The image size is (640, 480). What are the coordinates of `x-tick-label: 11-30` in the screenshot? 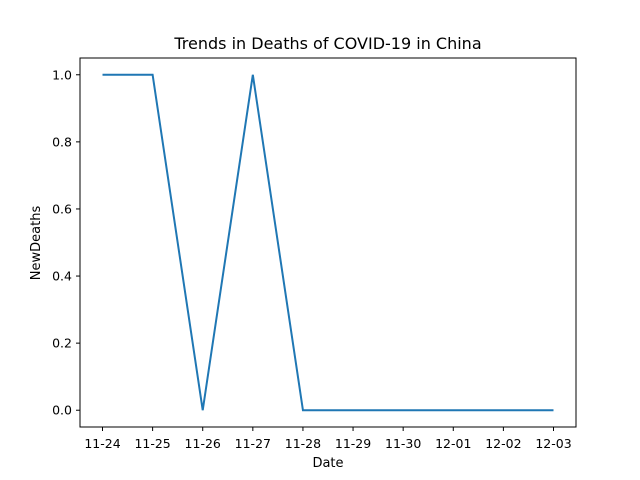 It's located at (403, 443).